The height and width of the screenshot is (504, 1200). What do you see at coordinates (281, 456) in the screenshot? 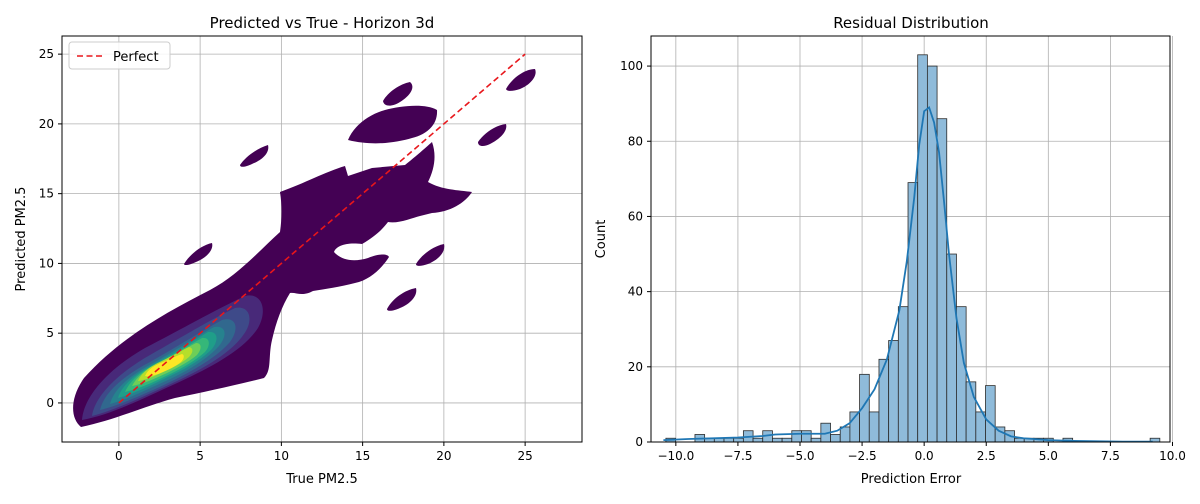
I see `kde-x-tick-label: 10` at bounding box center [281, 456].